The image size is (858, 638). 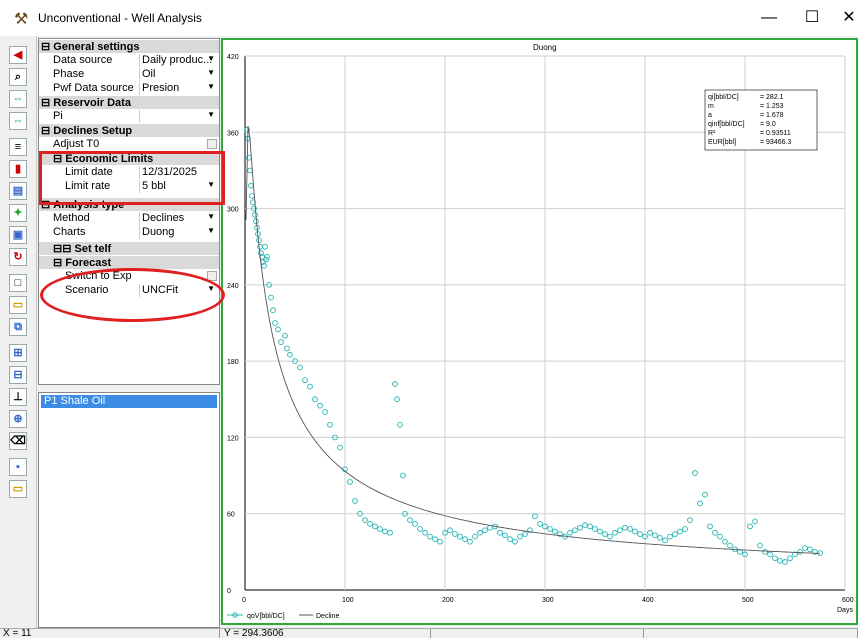 What do you see at coordinates (18, 77) in the screenshot?
I see `binoculars-icon: ⌕` at bounding box center [18, 77].